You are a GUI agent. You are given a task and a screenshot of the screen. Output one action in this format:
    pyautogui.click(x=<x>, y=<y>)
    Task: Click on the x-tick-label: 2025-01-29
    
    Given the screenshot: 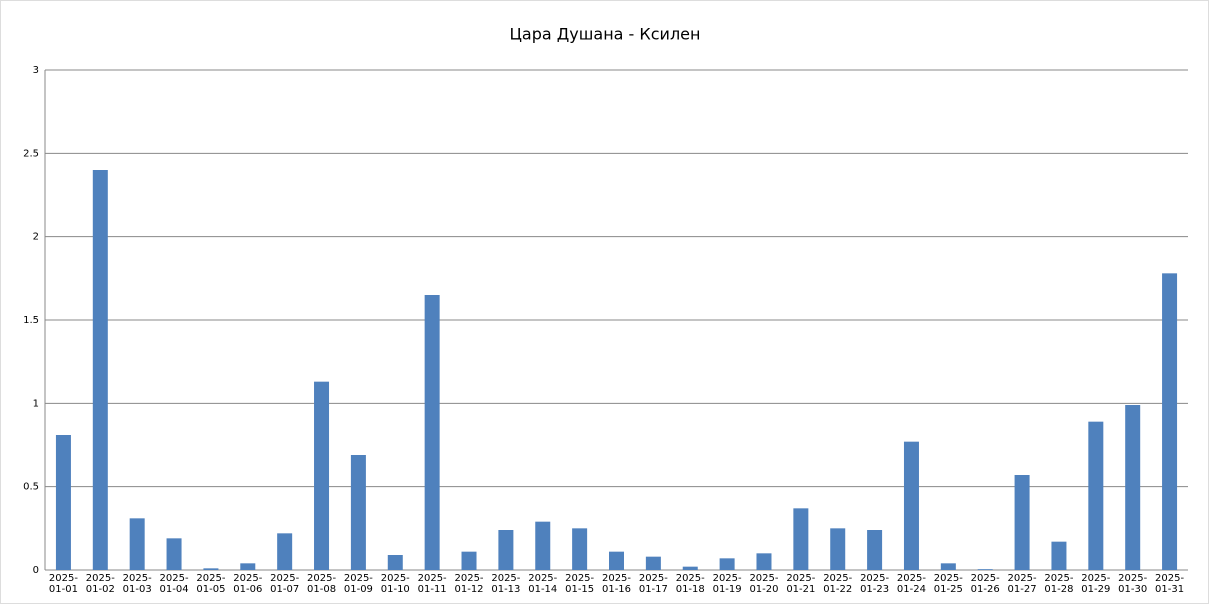 What is the action you would take?
    pyautogui.click(x=1096, y=584)
    